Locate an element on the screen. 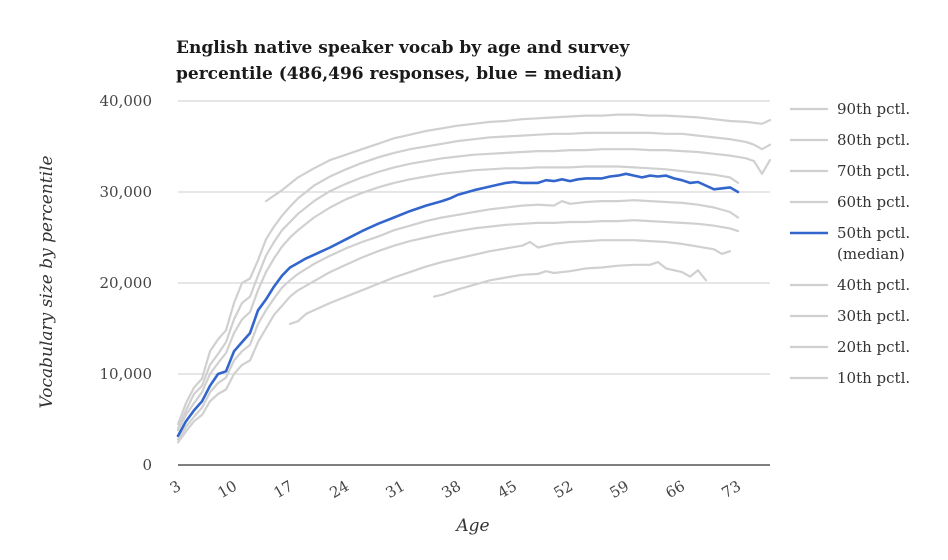 This screenshot has width=948, height=560. legend-label: 40th pctl. is located at coordinates (873, 285).